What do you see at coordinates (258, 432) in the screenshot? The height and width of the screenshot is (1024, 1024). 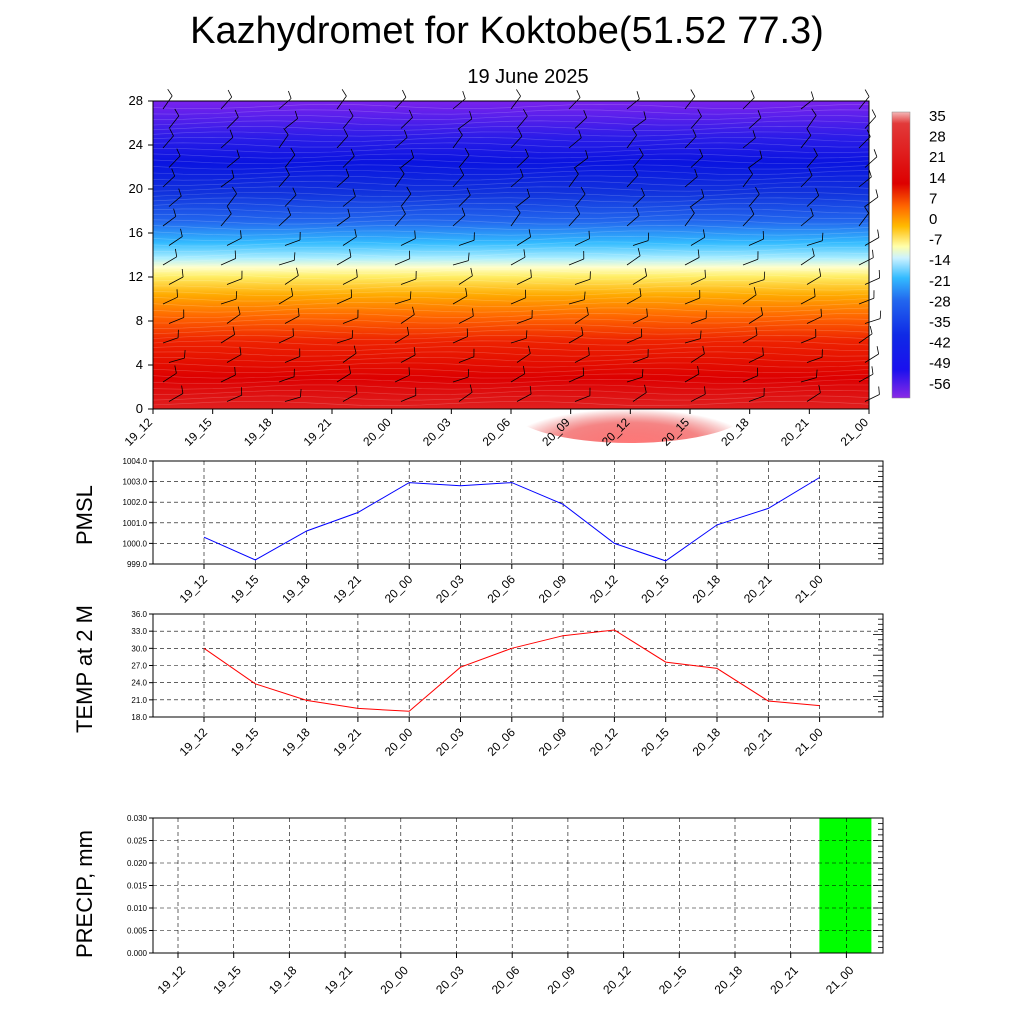 I see `x-tick-label: 19_18` at bounding box center [258, 432].